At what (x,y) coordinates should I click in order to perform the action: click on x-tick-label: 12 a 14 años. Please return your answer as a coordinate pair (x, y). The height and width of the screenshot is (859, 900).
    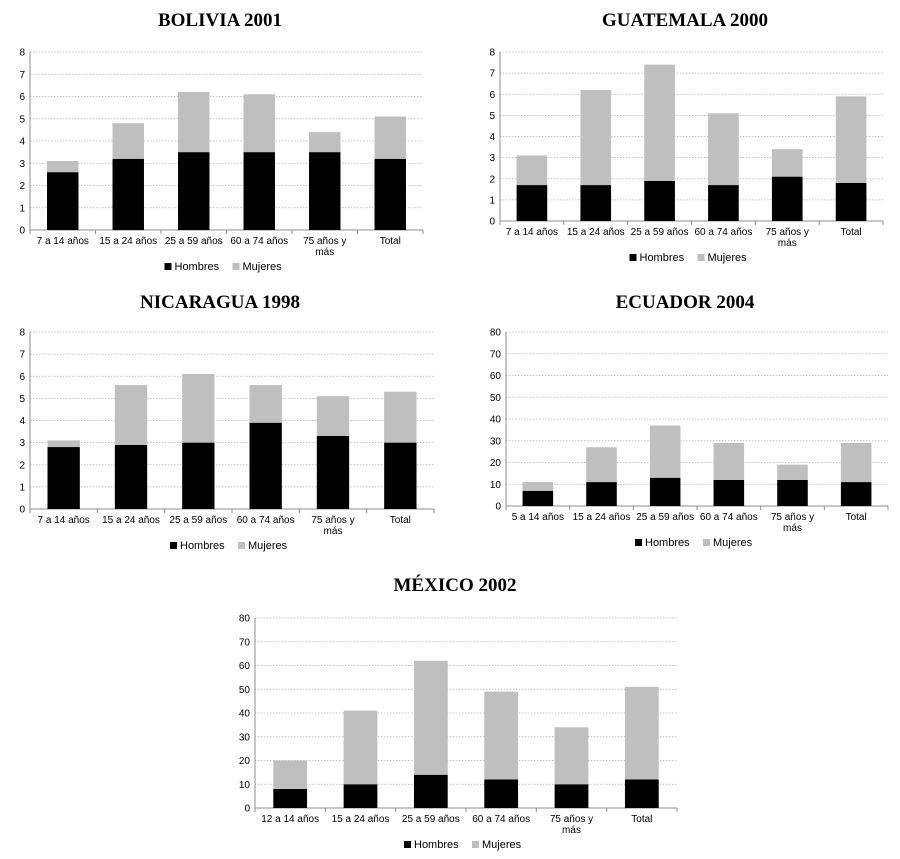
    Looking at the image, I should click on (290, 819).